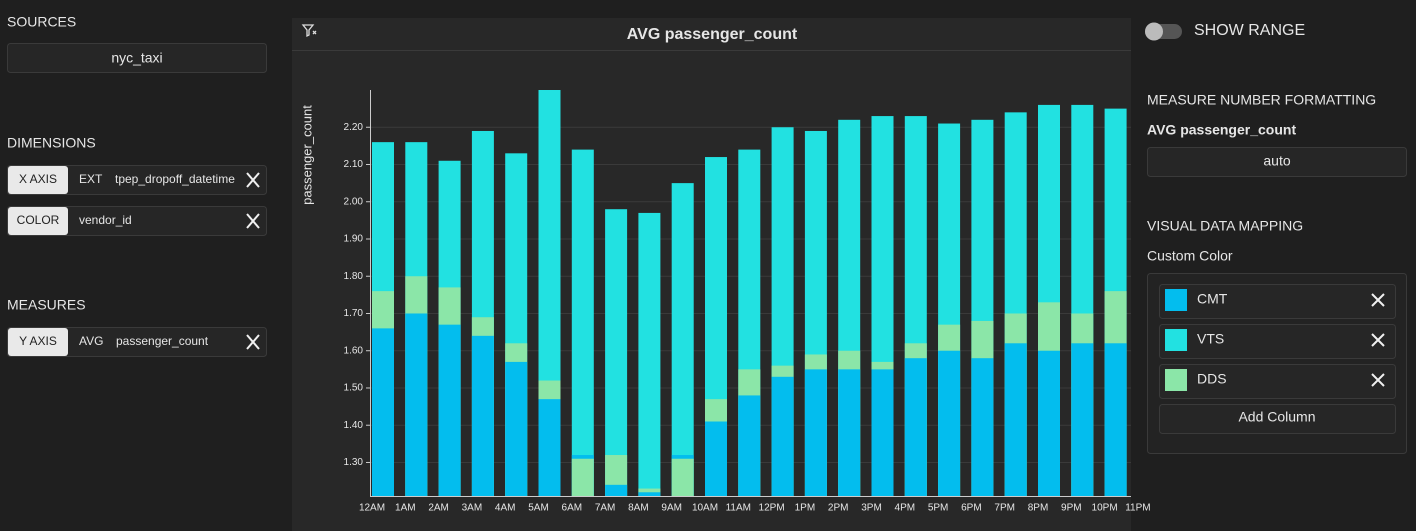 The height and width of the screenshot is (531, 1416). Describe the element at coordinates (354, 425) in the screenshot. I see `y-tick-label: 1.40` at that location.